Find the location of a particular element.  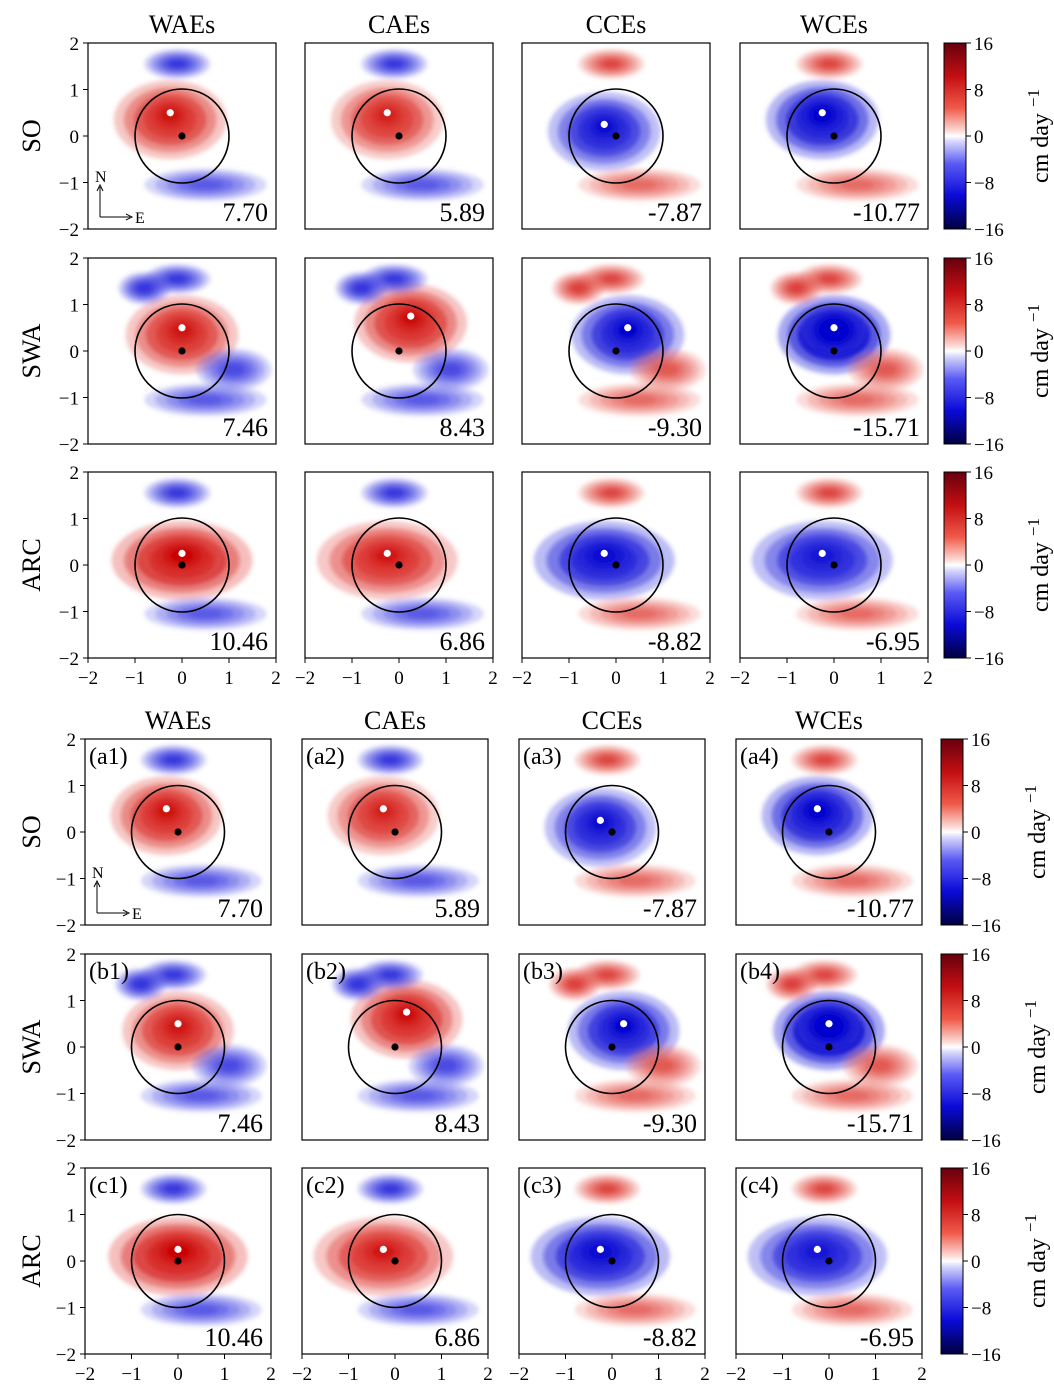

panel-label: (b4) is located at coordinates (760, 972).